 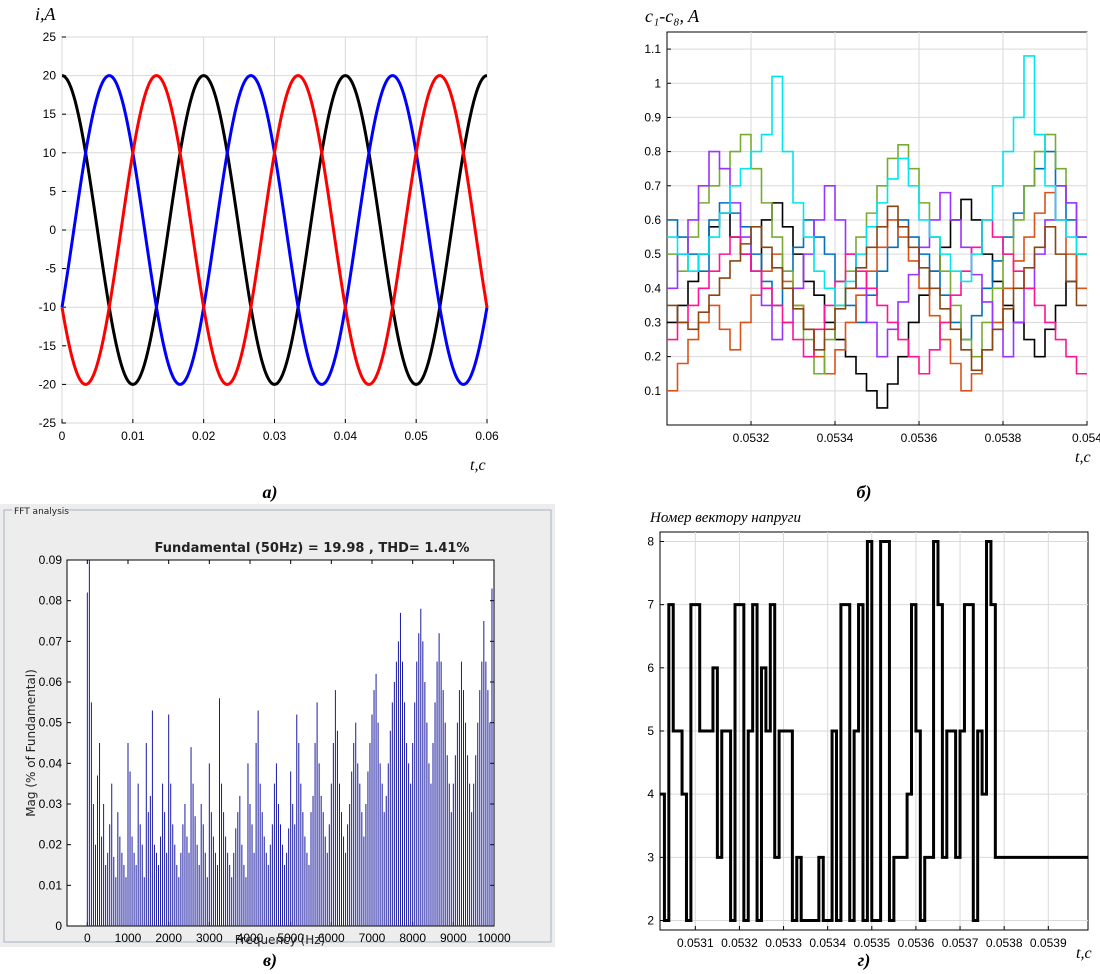 What do you see at coordinates (652, 357) in the screenshot?
I see `chart-b-ytick-label-1: 0.2` at bounding box center [652, 357].